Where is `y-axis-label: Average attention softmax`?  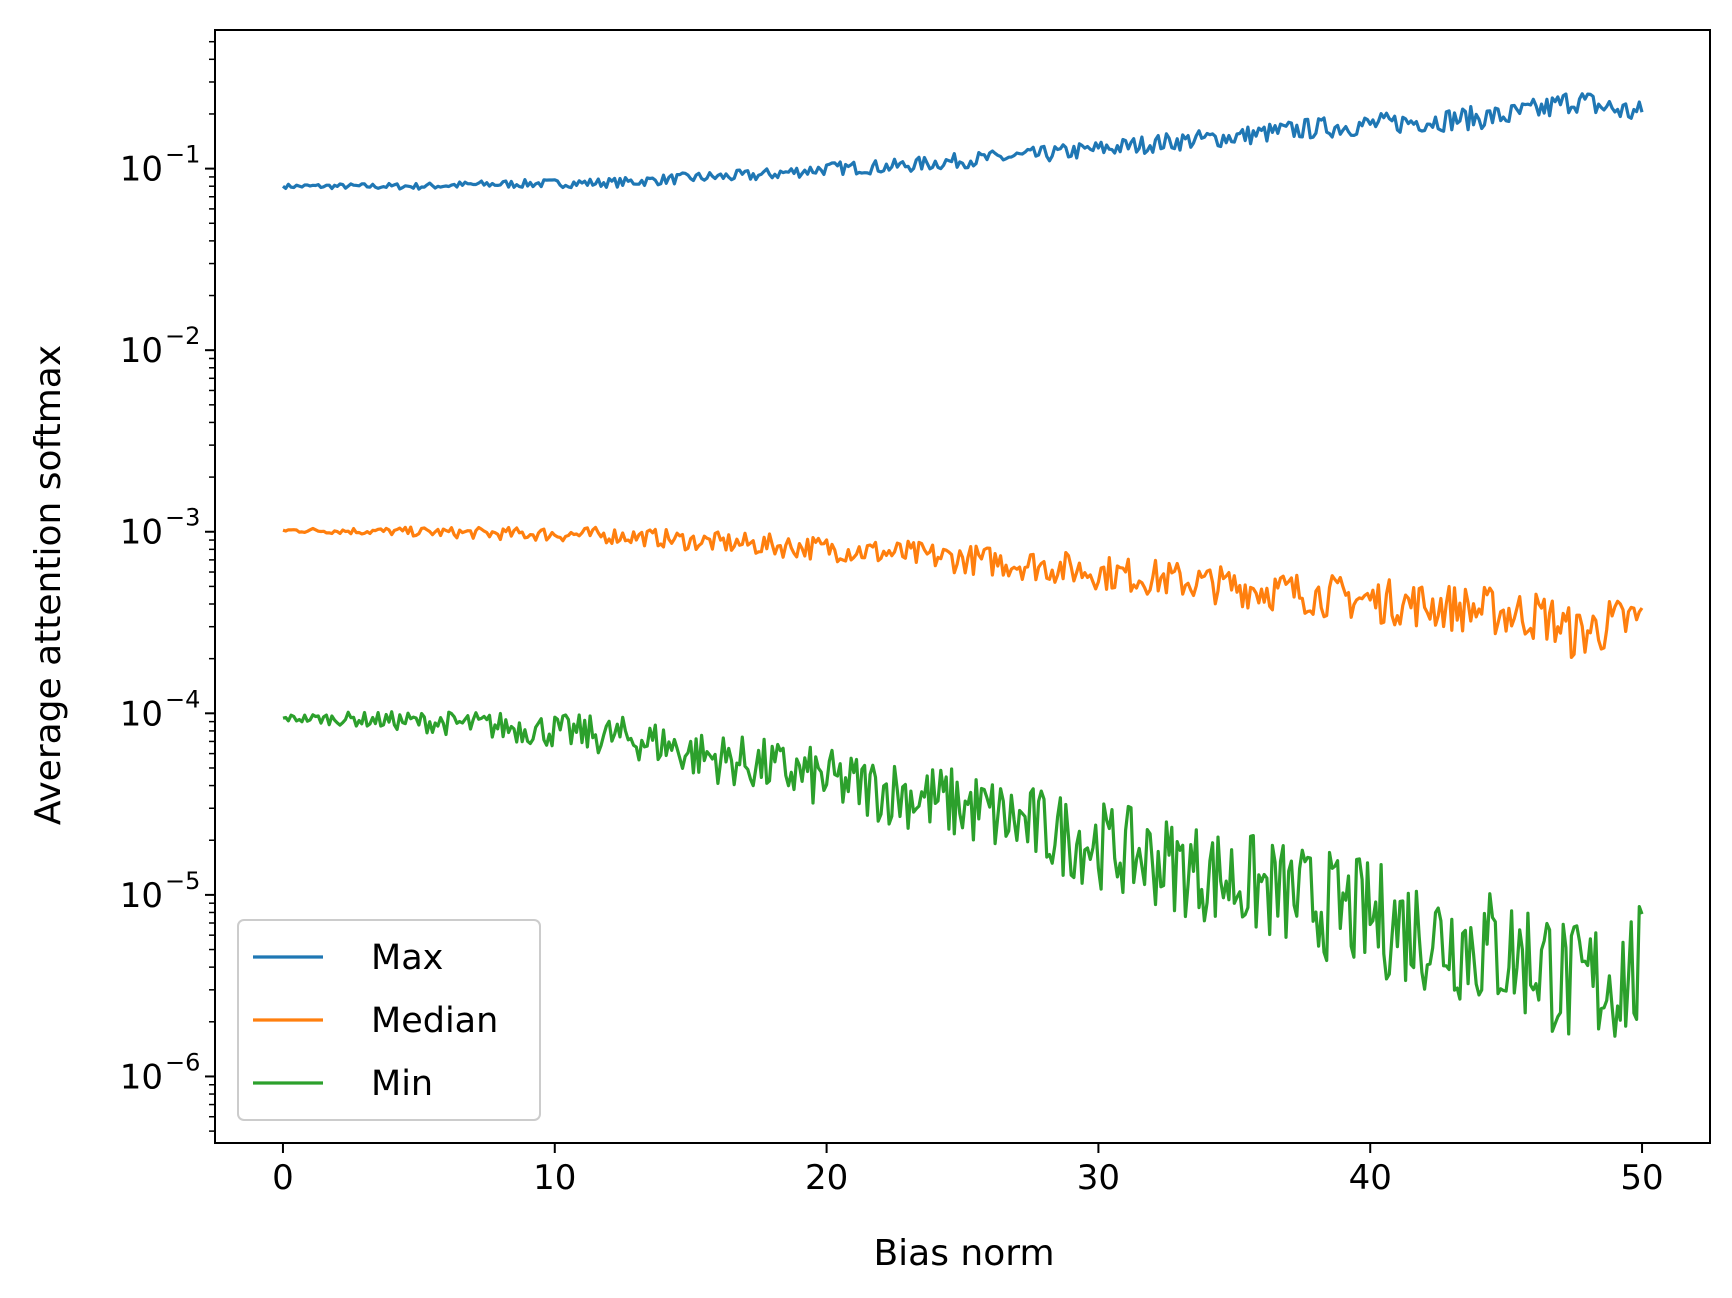
y-axis-label: Average attention softmax is located at coordinates (48, 585).